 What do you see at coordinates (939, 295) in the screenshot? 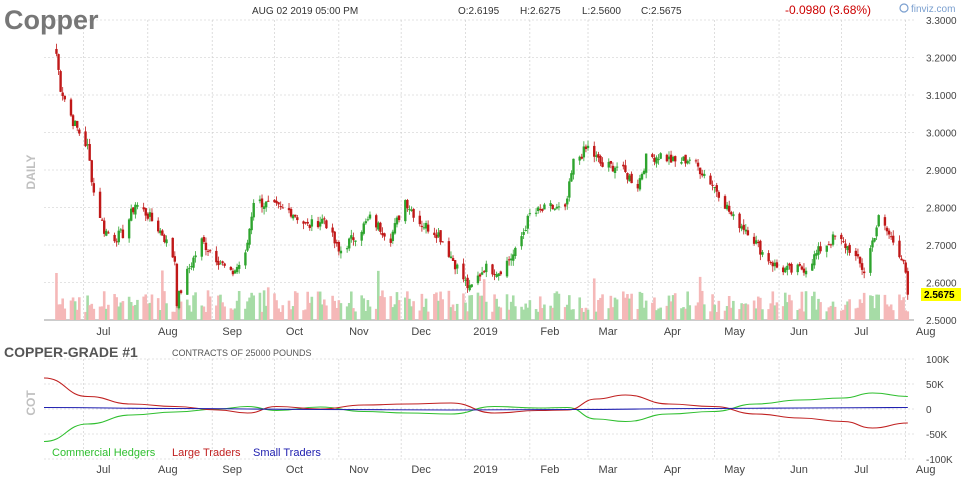
I see `last-price-label: 2.5675` at bounding box center [939, 295].